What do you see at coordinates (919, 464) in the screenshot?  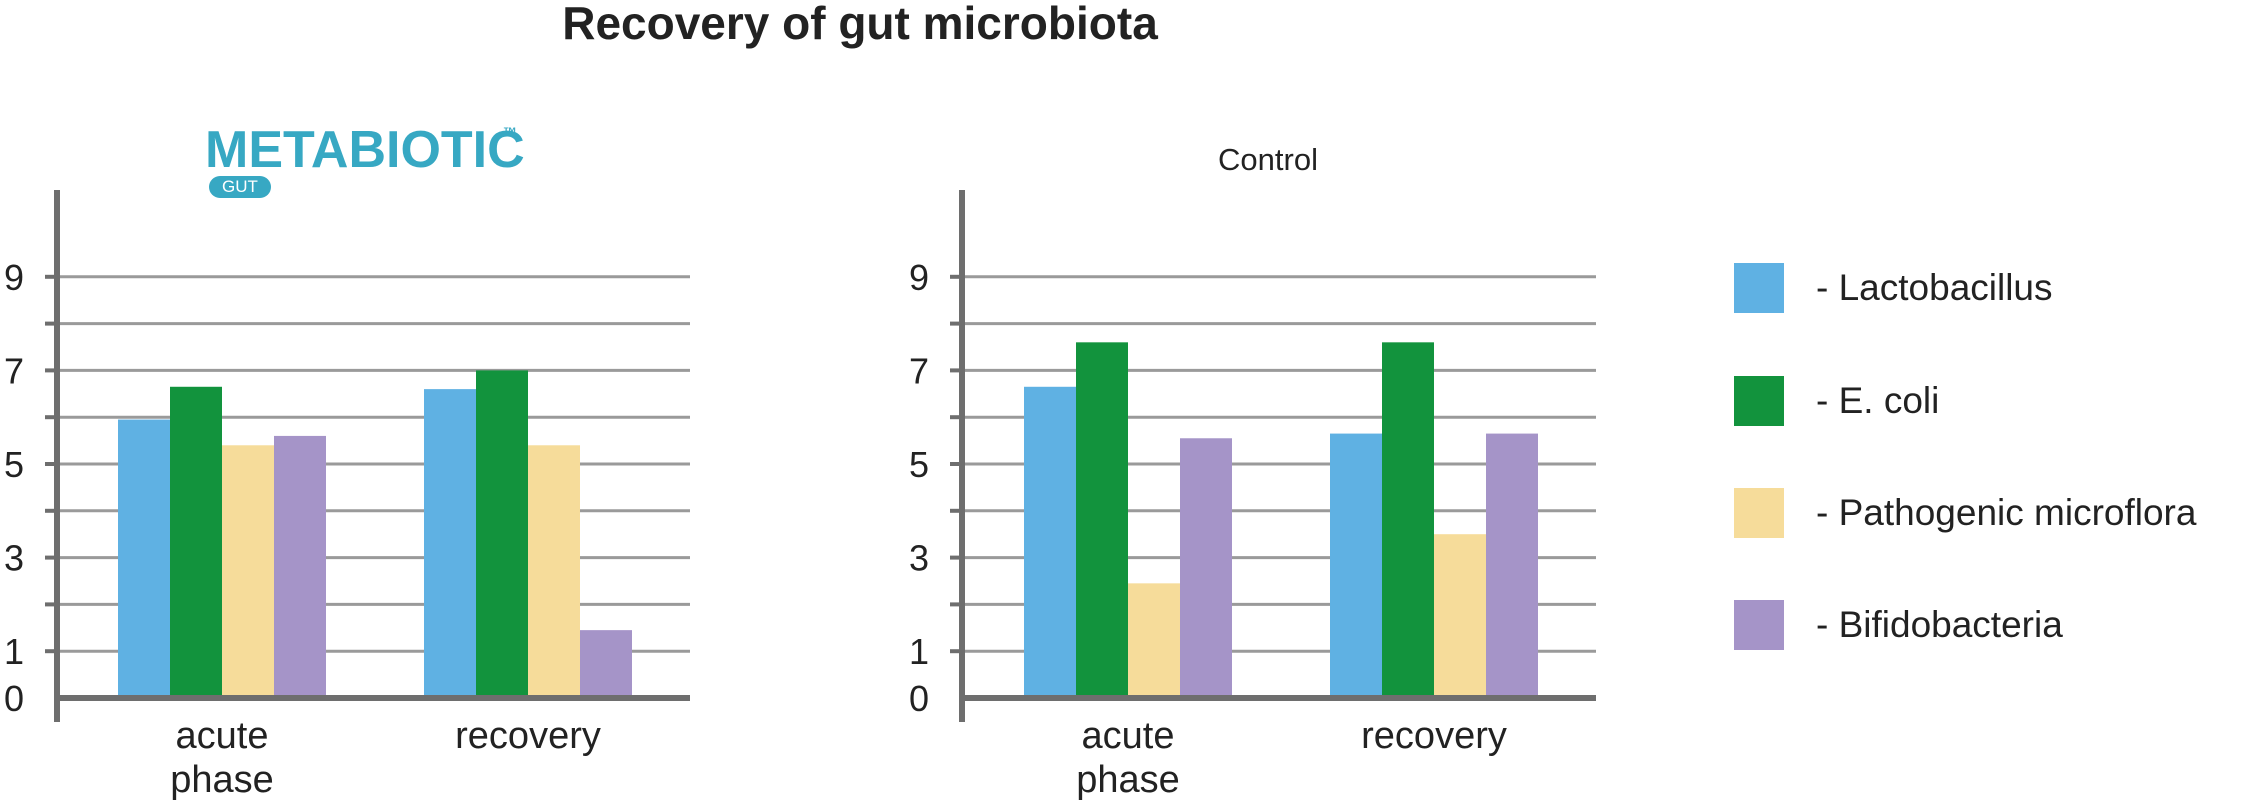 I see `chart-2-y-tick-label: 5` at bounding box center [919, 464].